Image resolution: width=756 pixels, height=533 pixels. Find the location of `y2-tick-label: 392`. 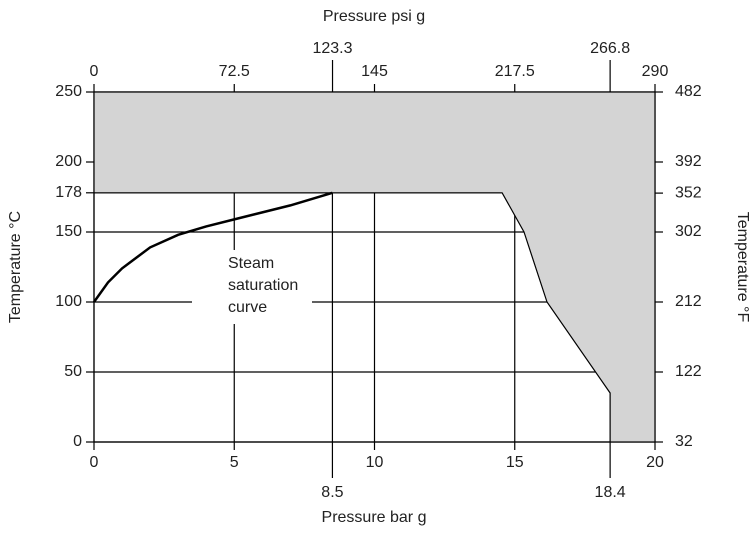

y2-tick-label: 392 is located at coordinates (688, 161).